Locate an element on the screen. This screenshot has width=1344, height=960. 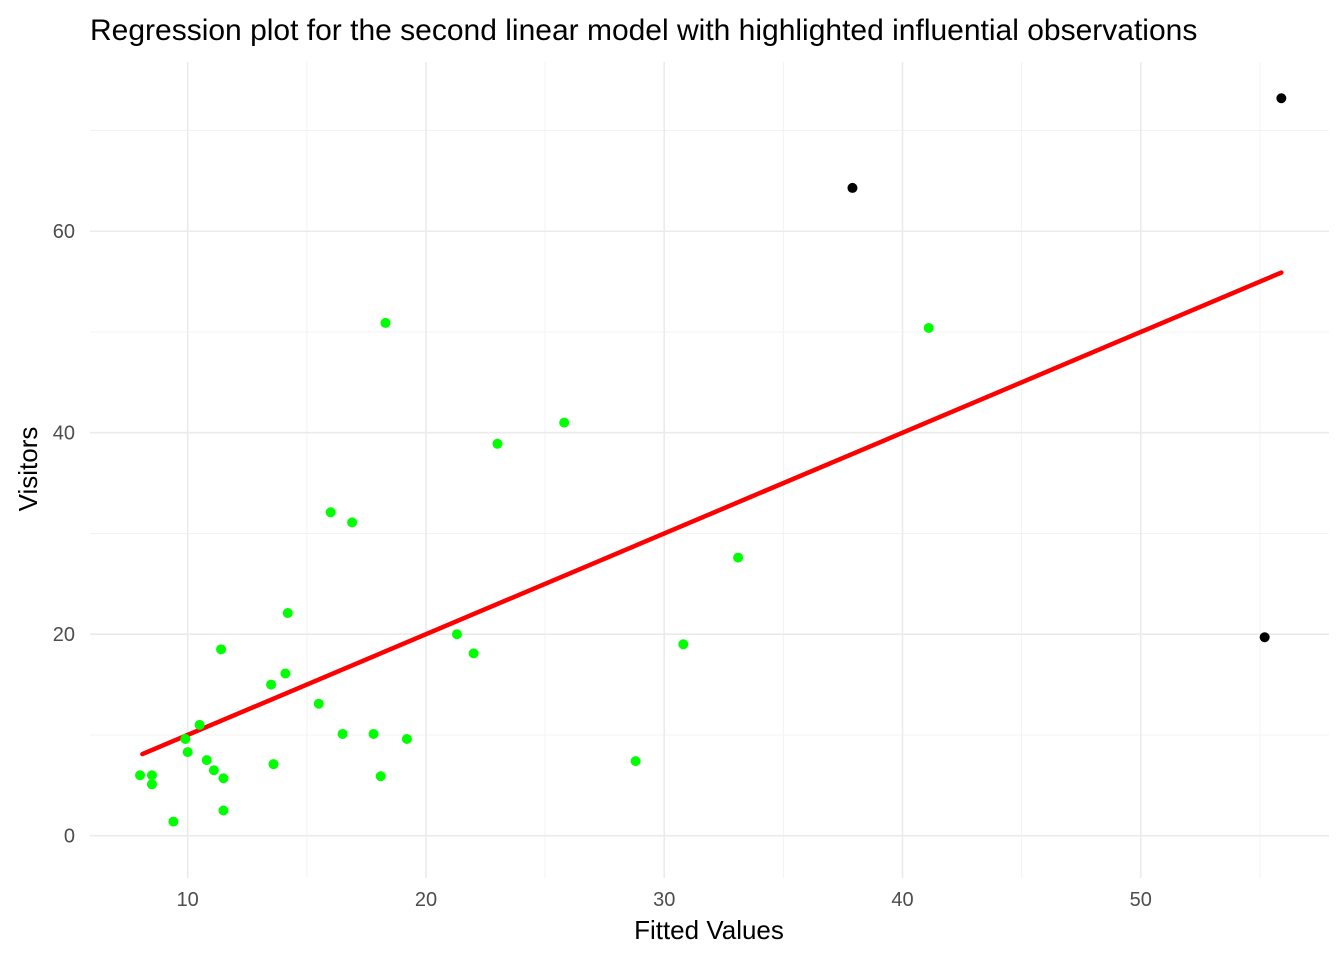
y-tick-label: 40 is located at coordinates (64, 434).